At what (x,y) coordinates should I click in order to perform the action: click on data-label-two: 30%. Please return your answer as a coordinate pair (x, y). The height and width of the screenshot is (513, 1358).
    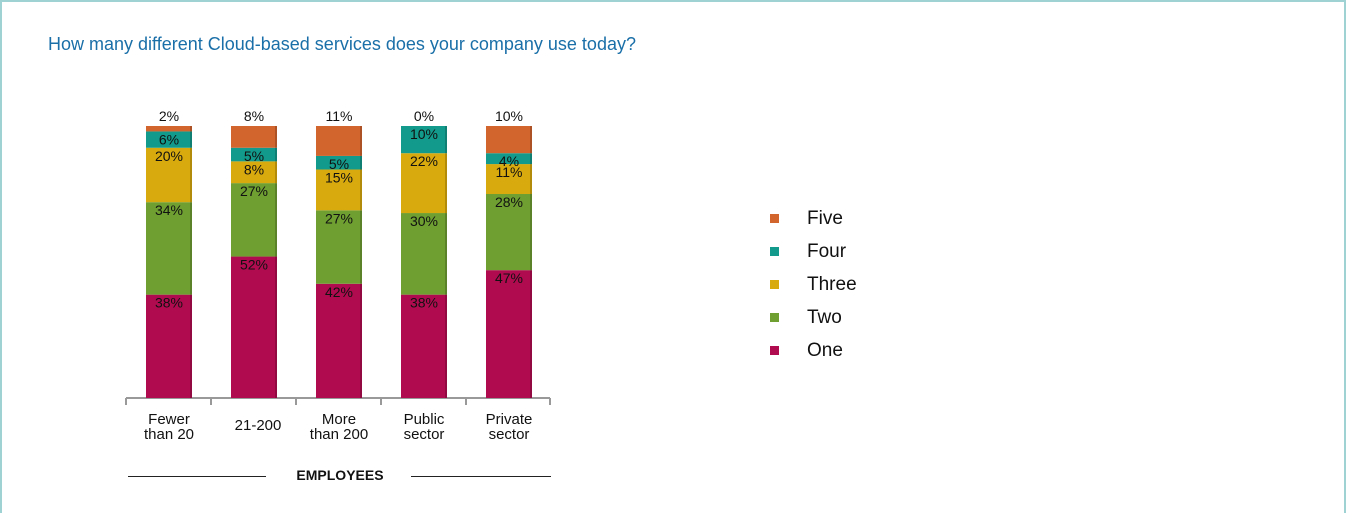
    Looking at the image, I should click on (424, 221).